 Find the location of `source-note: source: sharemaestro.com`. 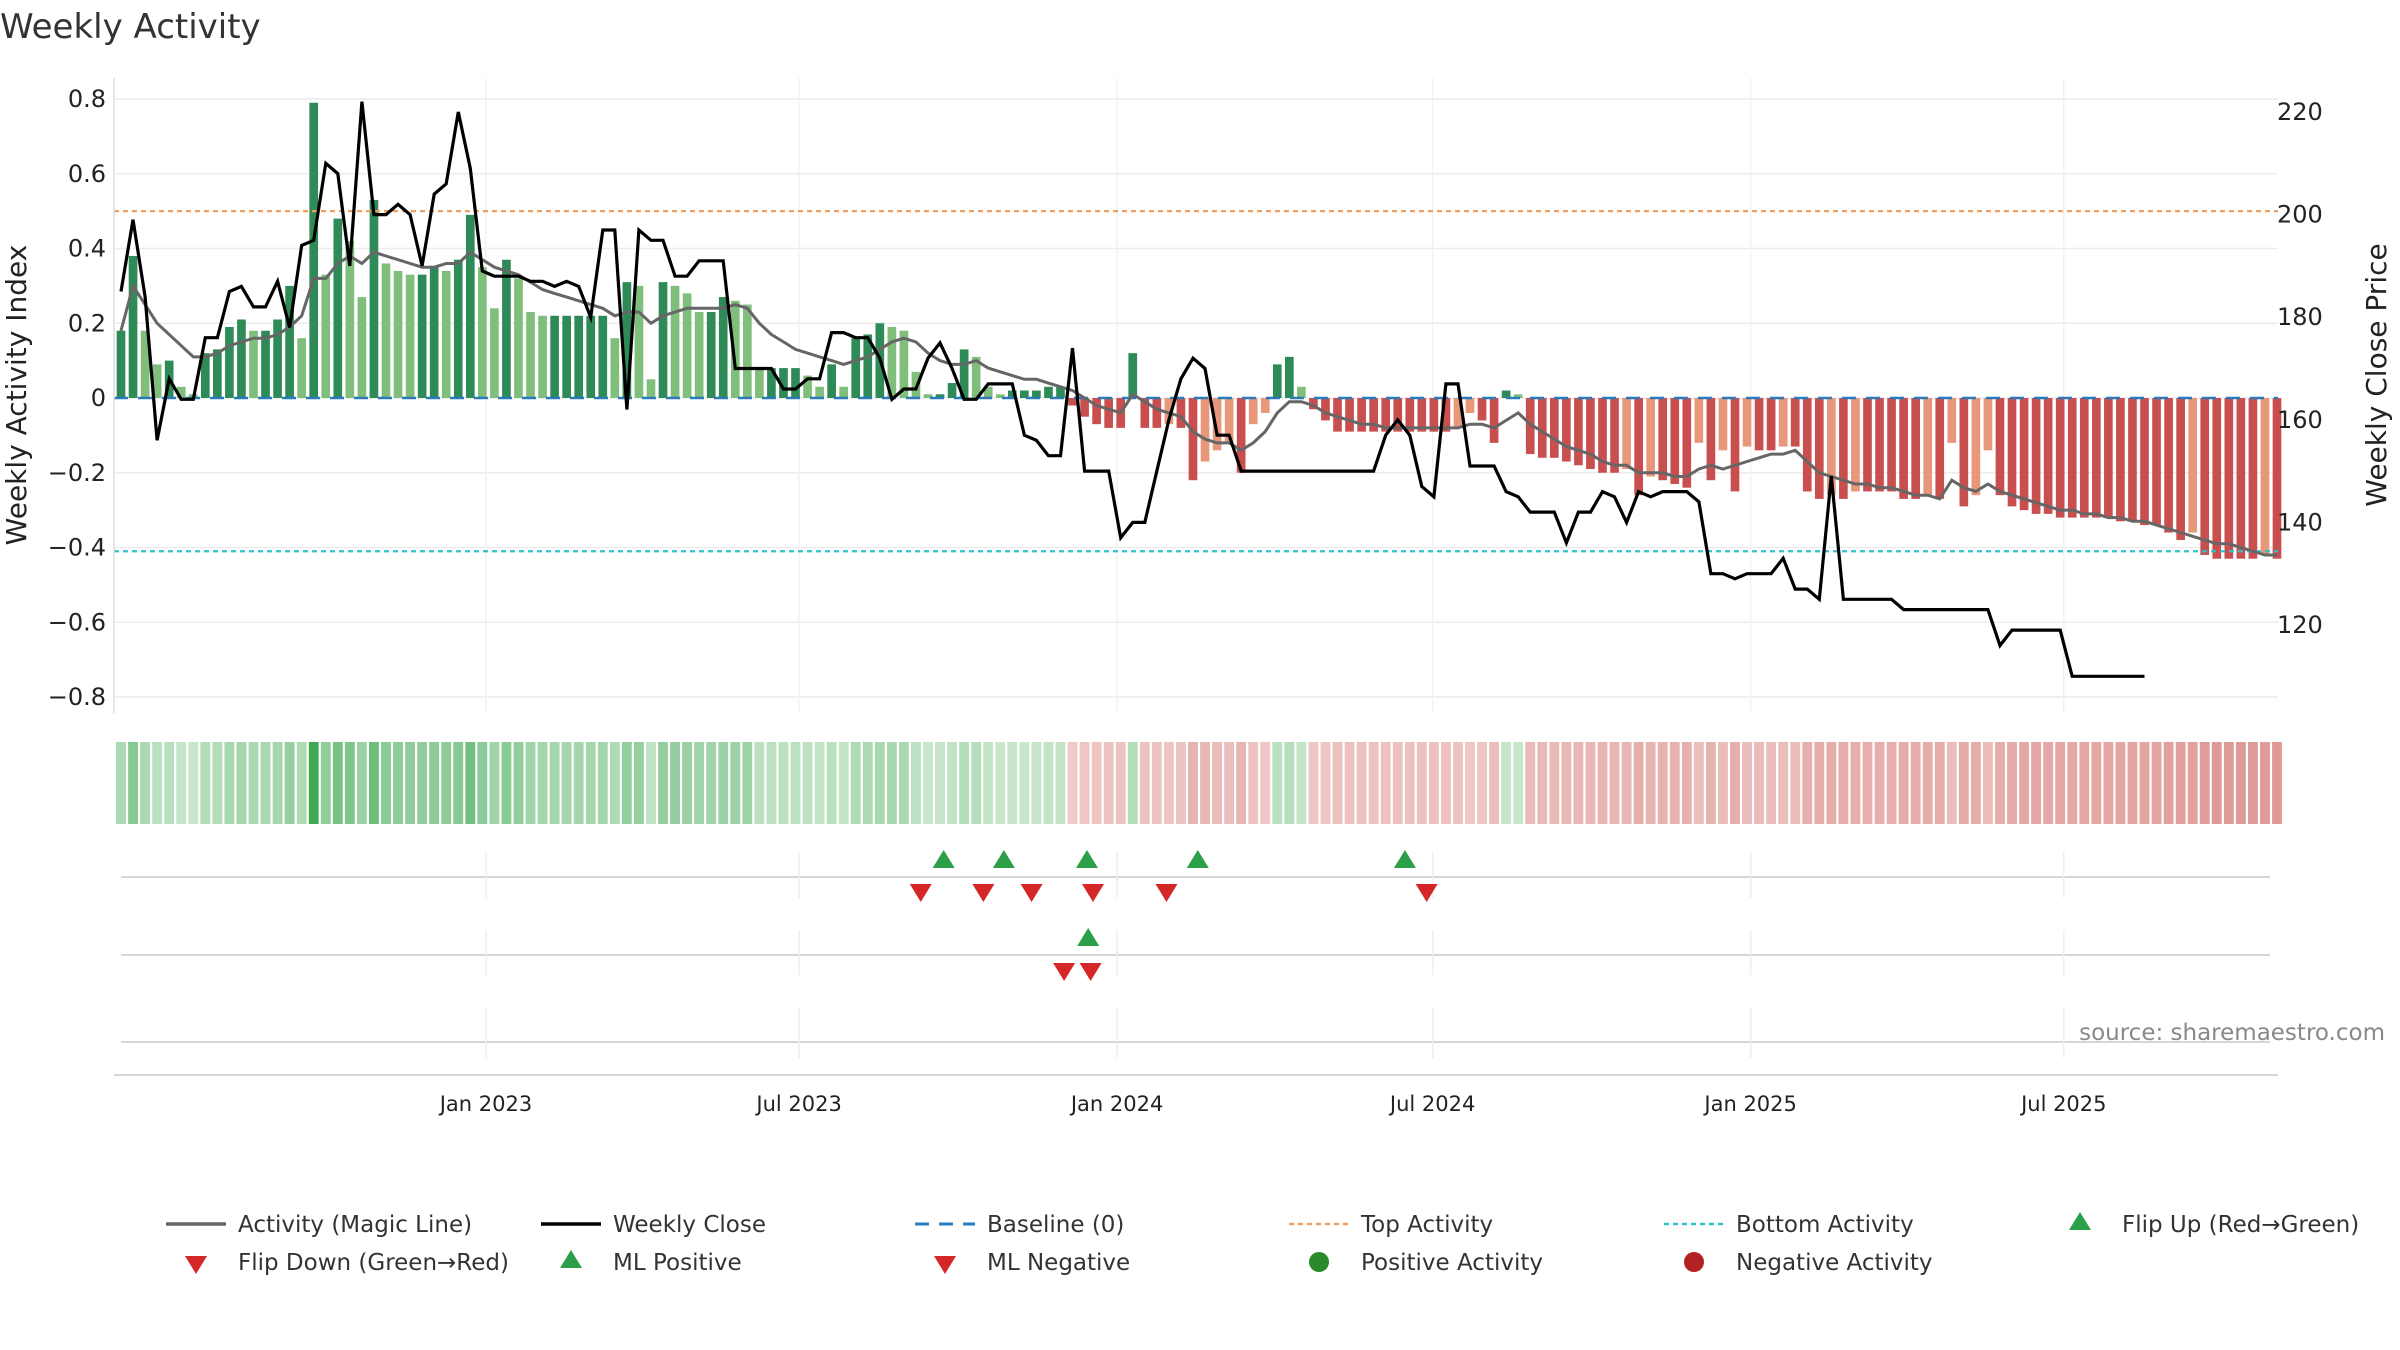

source-note: source: sharemaestro.com is located at coordinates (2232, 1033).